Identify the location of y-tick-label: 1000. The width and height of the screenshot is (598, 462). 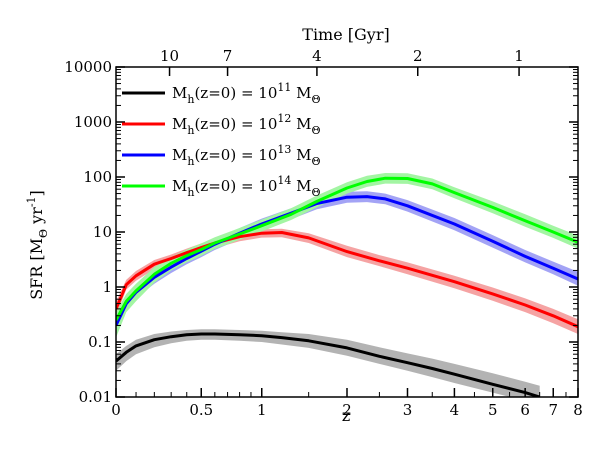
(93, 122).